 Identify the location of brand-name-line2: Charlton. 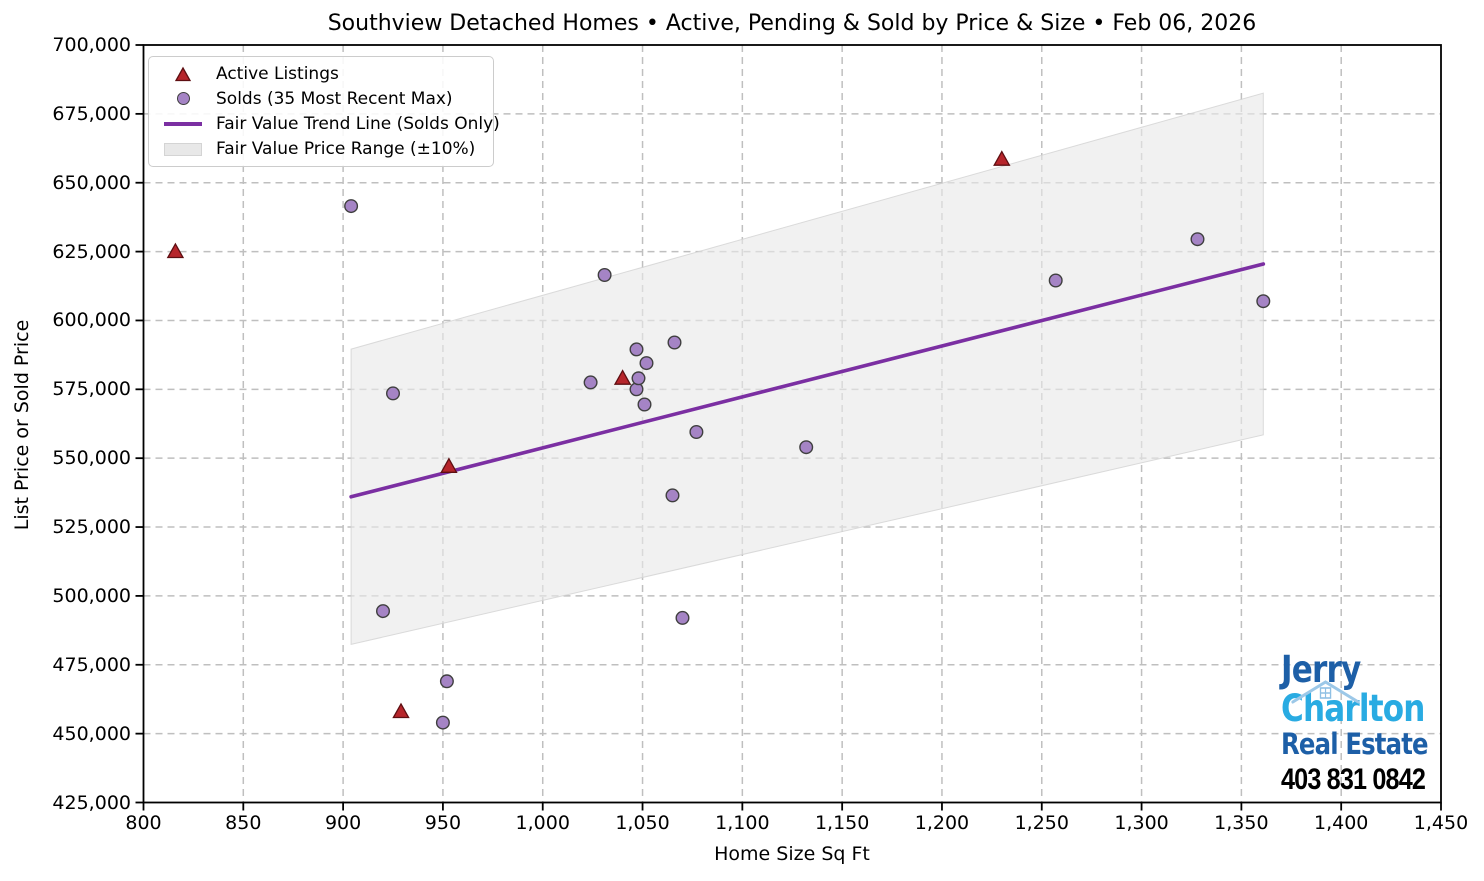
(1354, 703).